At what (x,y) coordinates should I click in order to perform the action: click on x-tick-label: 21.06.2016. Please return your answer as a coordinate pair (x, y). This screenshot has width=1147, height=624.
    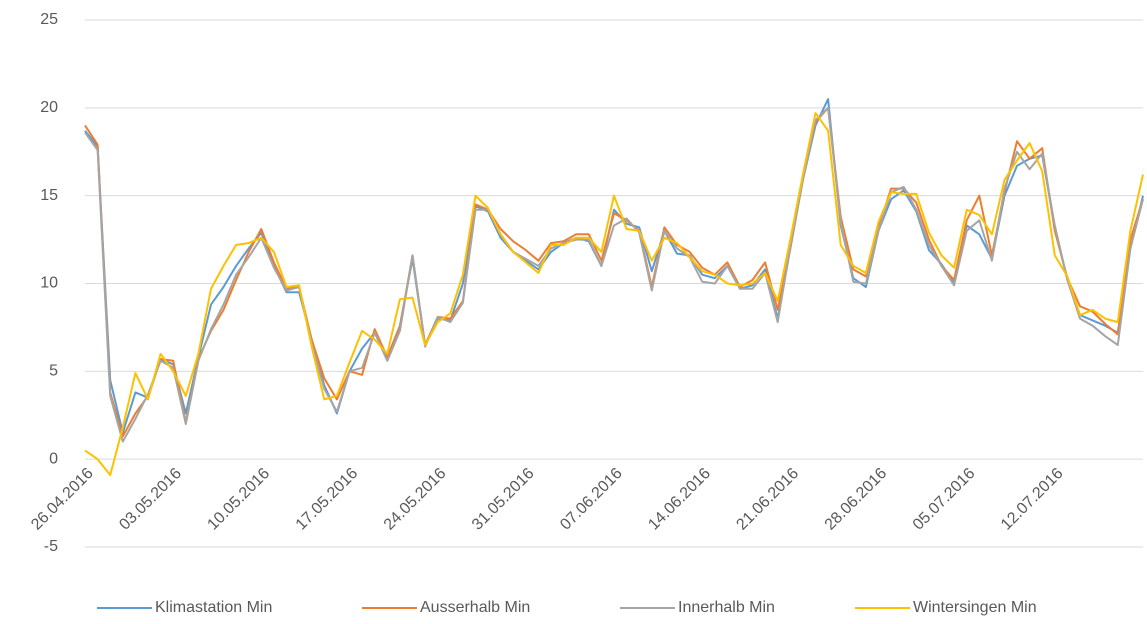
    Looking at the image, I should click on (768, 499).